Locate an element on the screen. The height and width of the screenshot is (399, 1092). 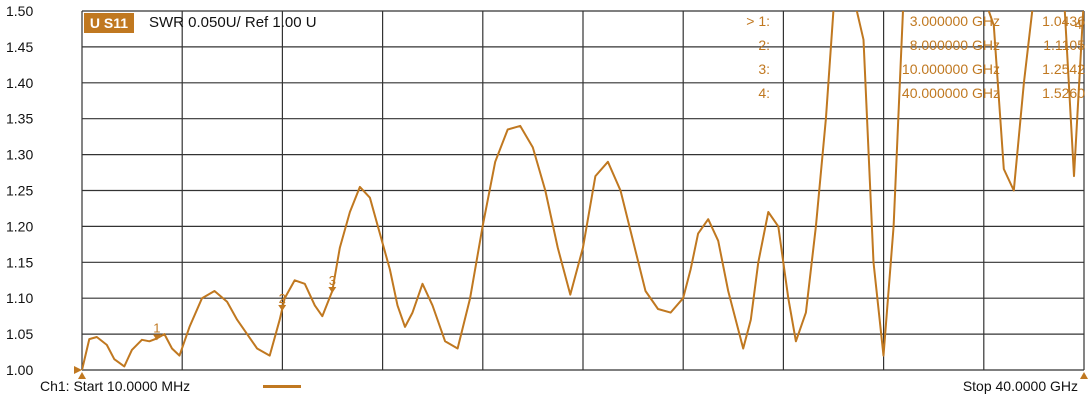
marker-id: > 1: is located at coordinates (758, 21).